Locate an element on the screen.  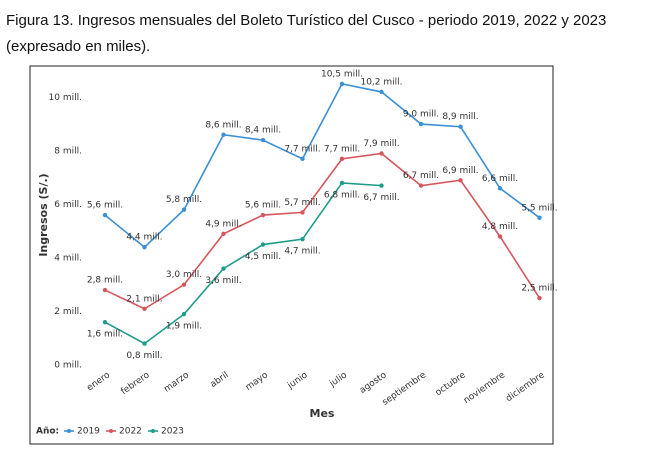
y-tick-label: 8 mill. is located at coordinates (68, 151).